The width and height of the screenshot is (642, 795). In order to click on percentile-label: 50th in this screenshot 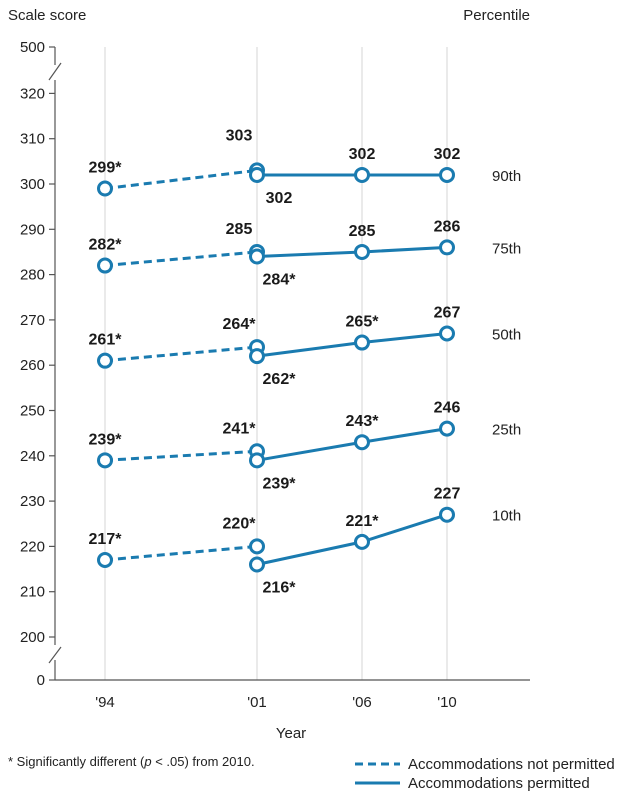, I will do `click(506, 334)`.